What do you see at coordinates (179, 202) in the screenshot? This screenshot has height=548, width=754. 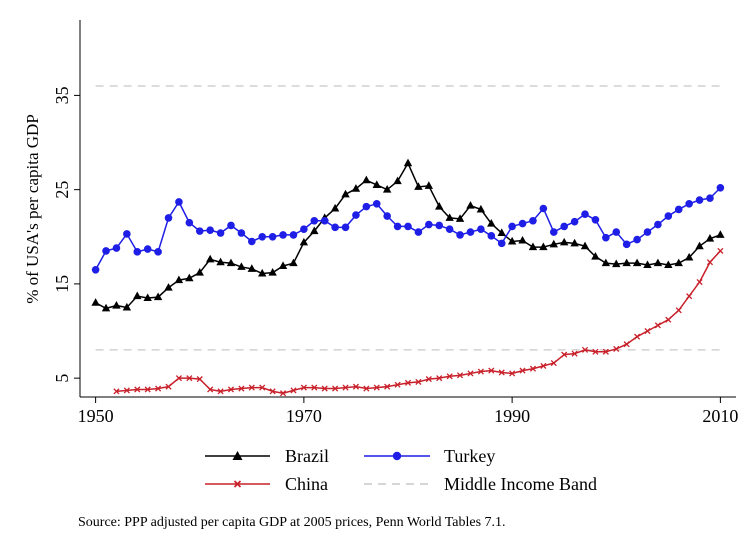 I see `point-turkey-1958` at bounding box center [179, 202].